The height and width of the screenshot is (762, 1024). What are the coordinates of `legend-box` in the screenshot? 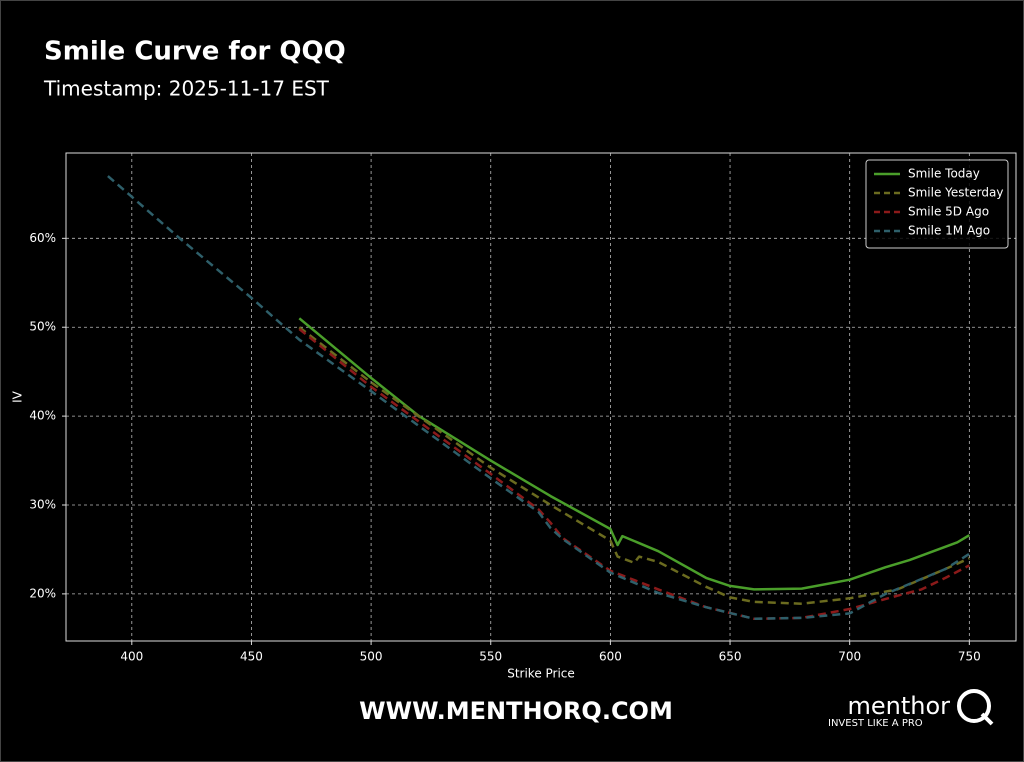 It's located at (937, 204).